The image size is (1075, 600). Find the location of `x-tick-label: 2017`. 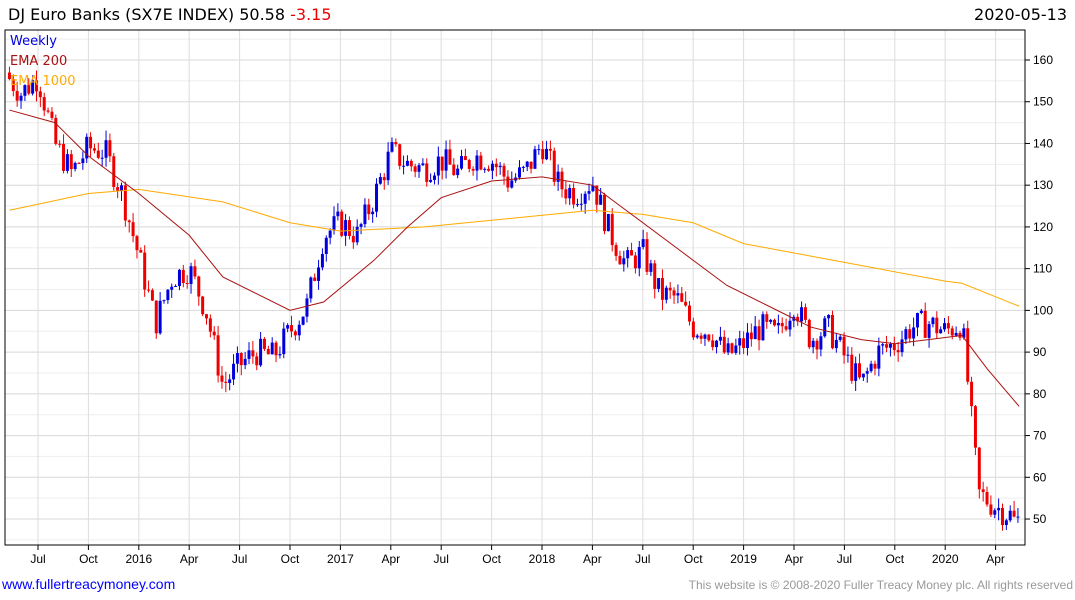

x-tick-label: 2017 is located at coordinates (340, 559).